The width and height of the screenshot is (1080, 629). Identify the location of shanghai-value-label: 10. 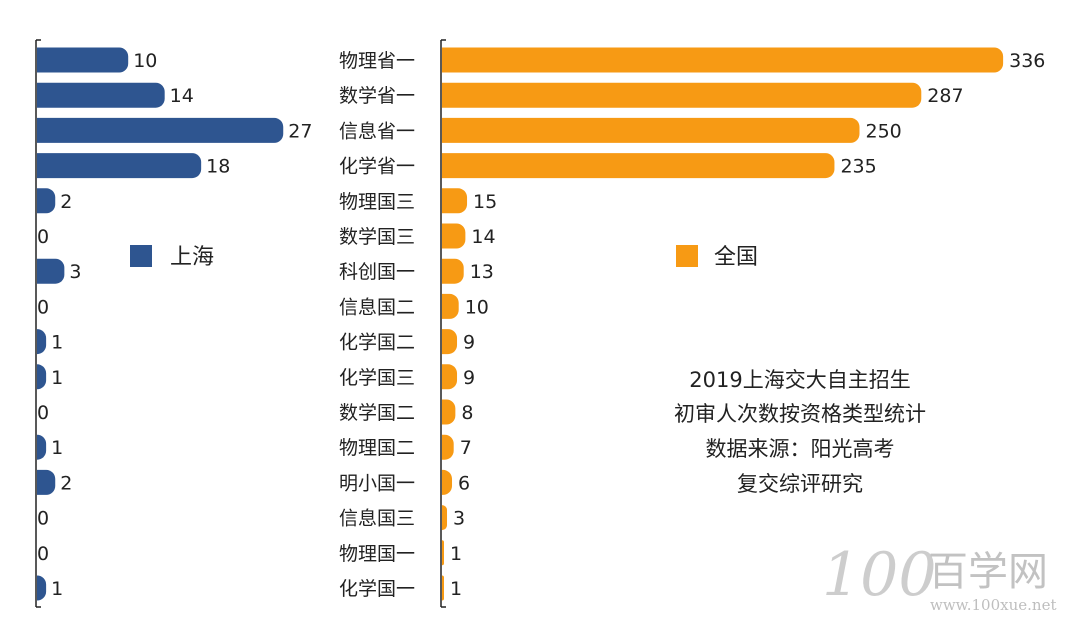
(145, 61).